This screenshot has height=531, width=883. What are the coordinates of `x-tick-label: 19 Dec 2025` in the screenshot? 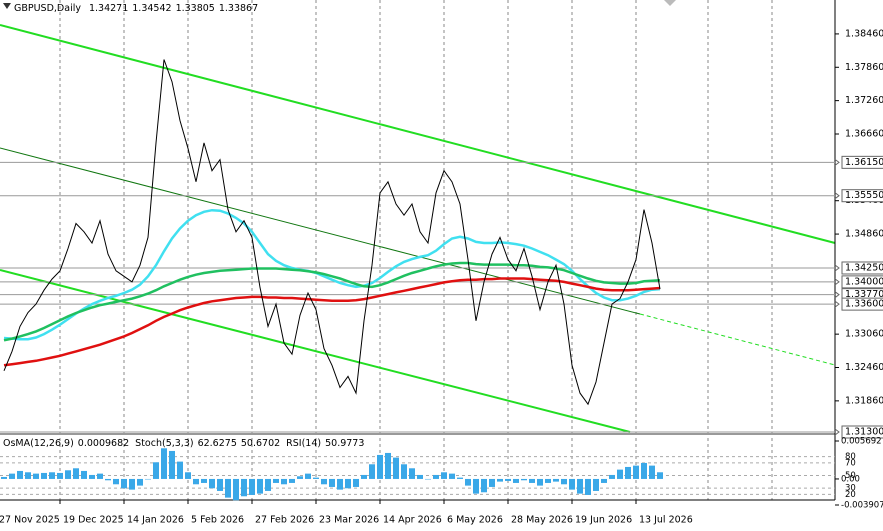 It's located at (93, 520).